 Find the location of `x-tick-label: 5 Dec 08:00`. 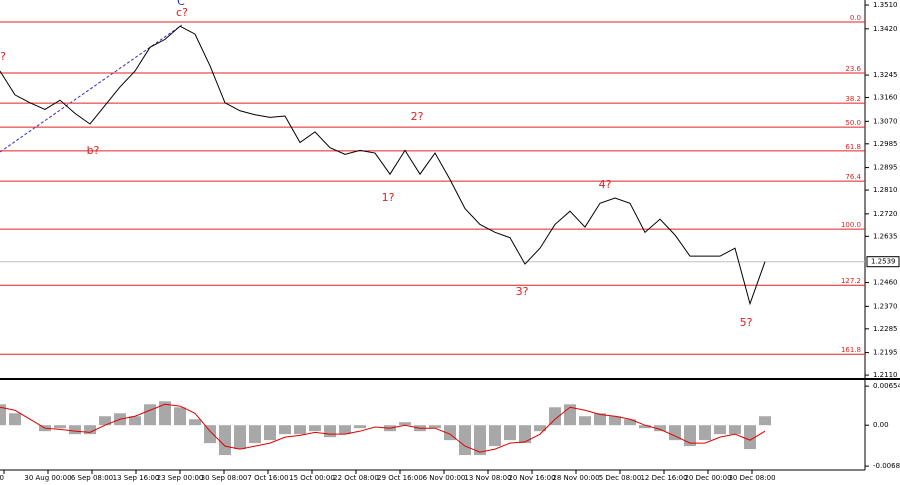

x-tick-label: 5 Dec 08:00 is located at coordinates (620, 478).